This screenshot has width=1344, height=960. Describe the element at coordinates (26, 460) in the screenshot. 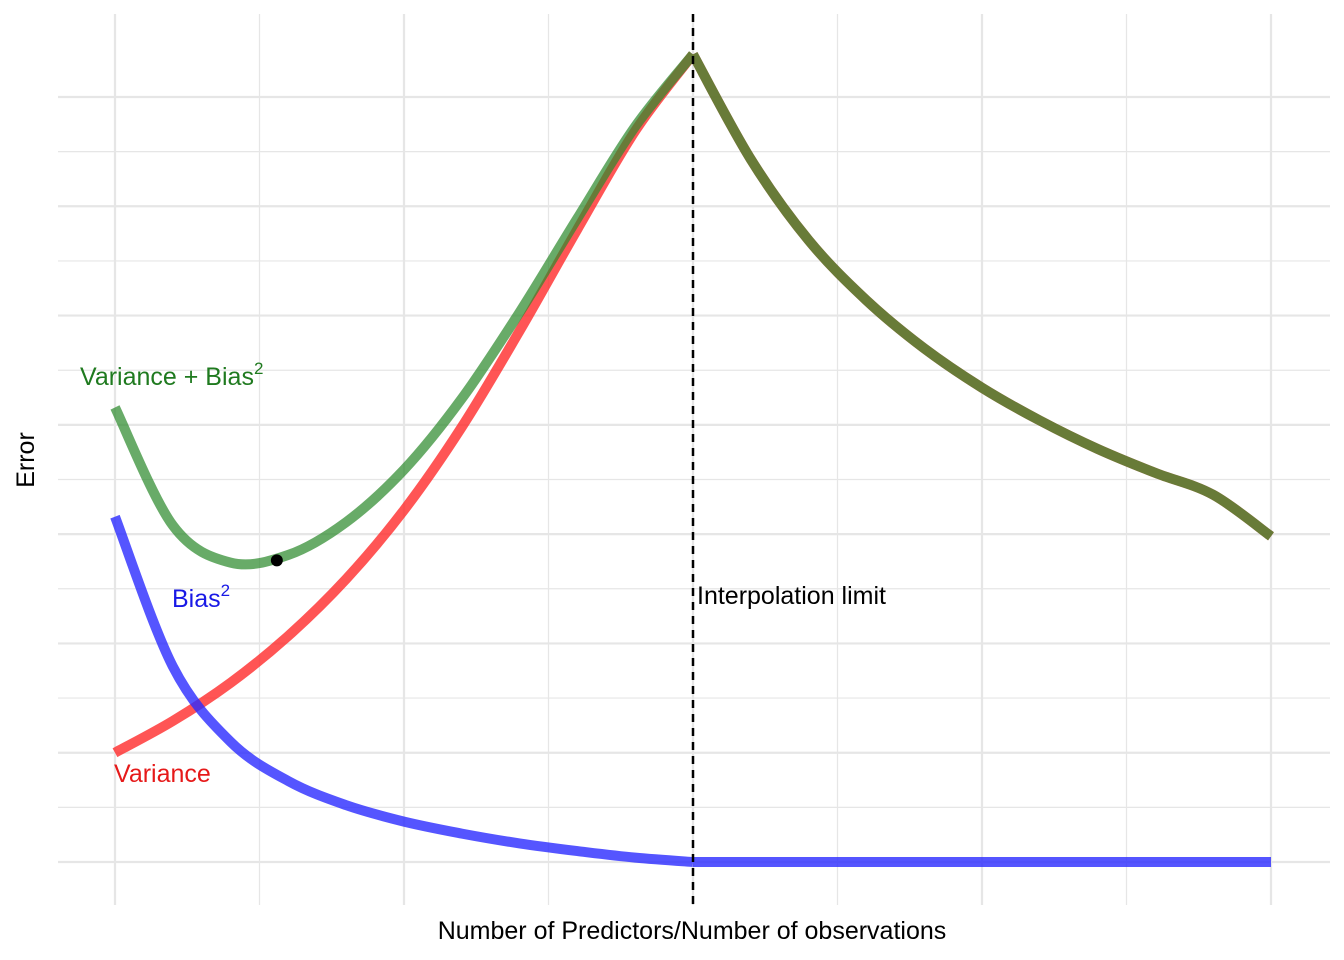

I see `y-axis-label: Error` at that location.